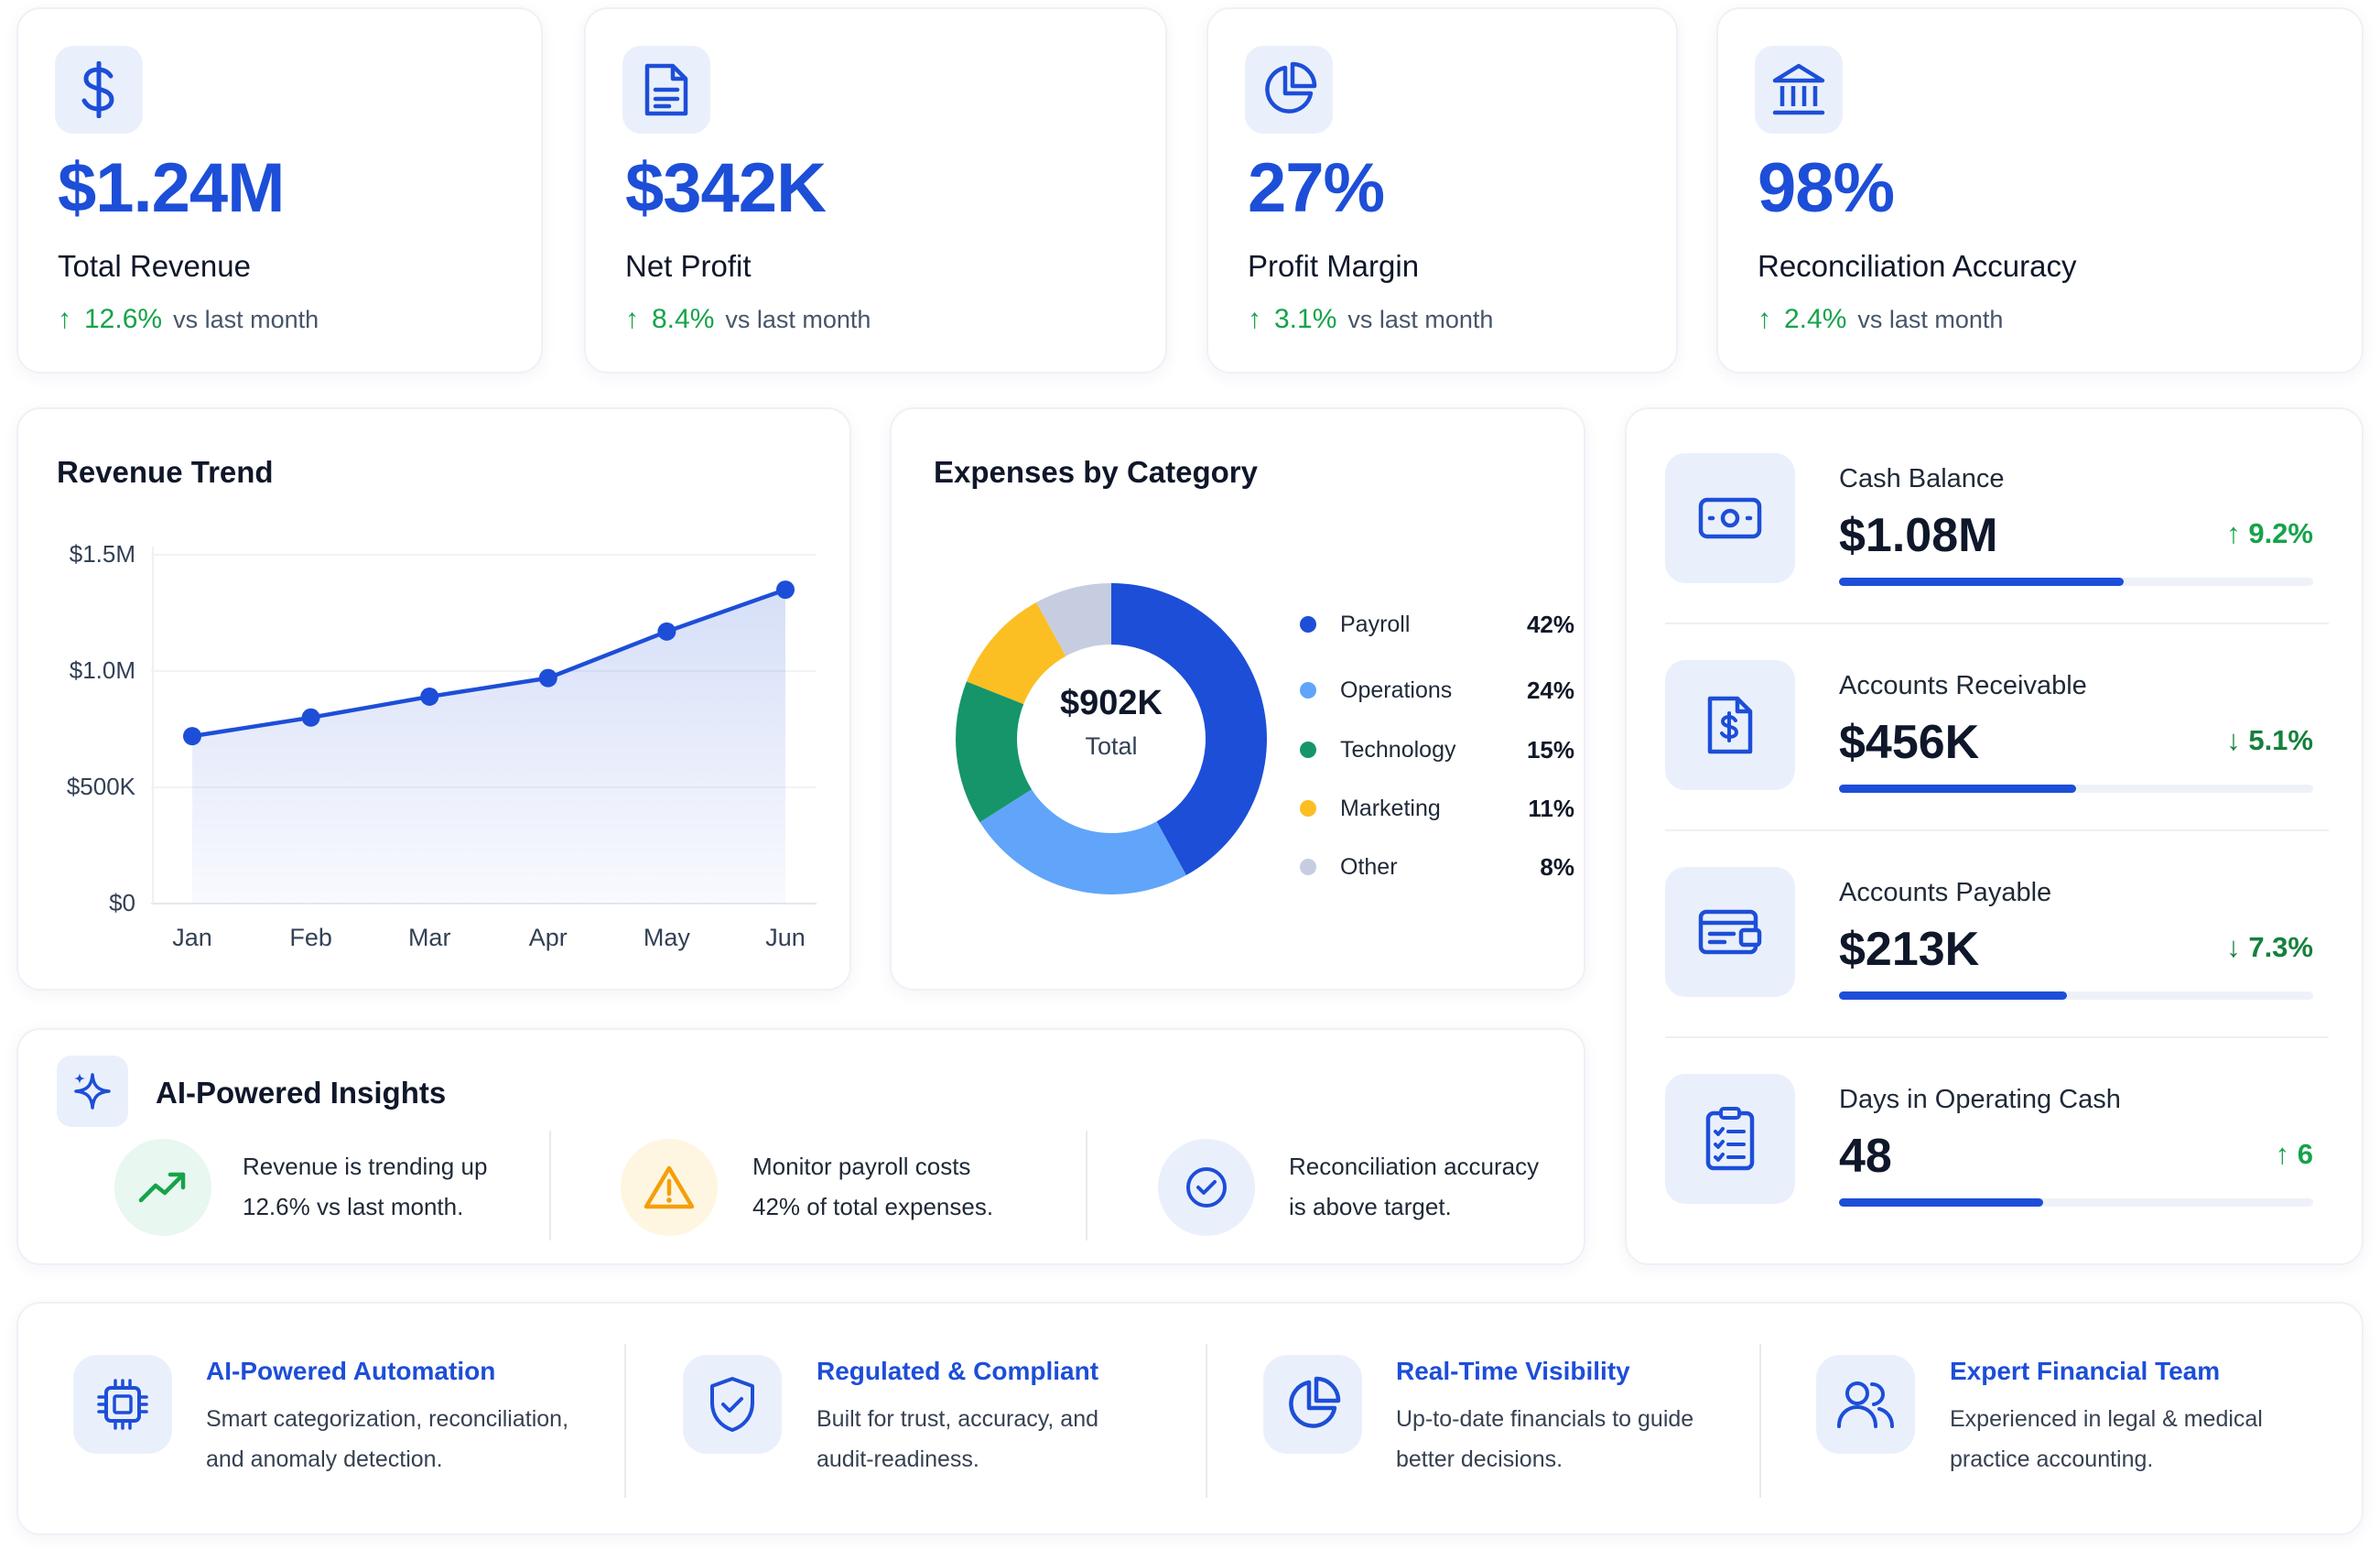 Image resolution: width=2380 pixels, height=1549 pixels. Describe the element at coordinates (1111, 739) in the screenshot. I see `expenses-donut-chart` at that location.